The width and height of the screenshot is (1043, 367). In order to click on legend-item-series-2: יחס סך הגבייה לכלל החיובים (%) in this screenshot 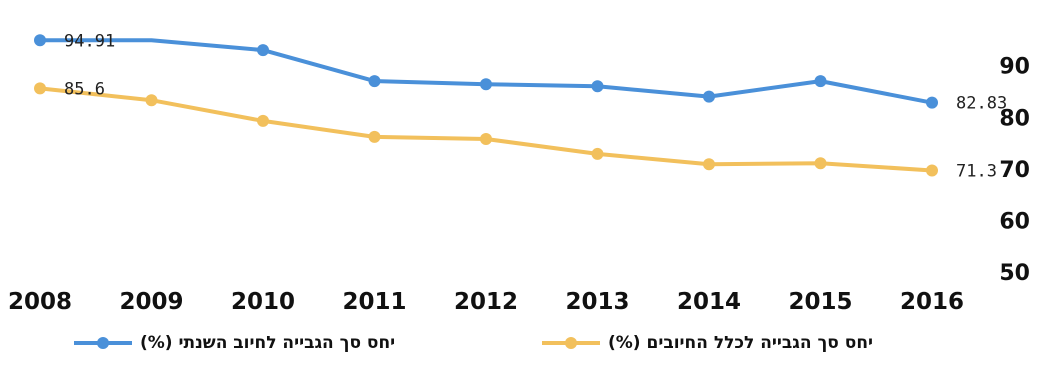, I will do `click(706, 343)`.